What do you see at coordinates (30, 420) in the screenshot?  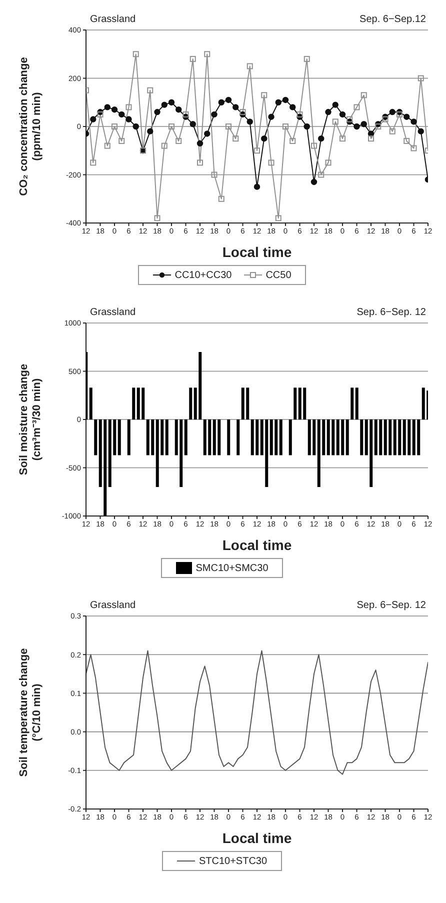 I see `y-axis-title: Soil moisture change (cm³m⁻³/30 min)` at bounding box center [30, 420].